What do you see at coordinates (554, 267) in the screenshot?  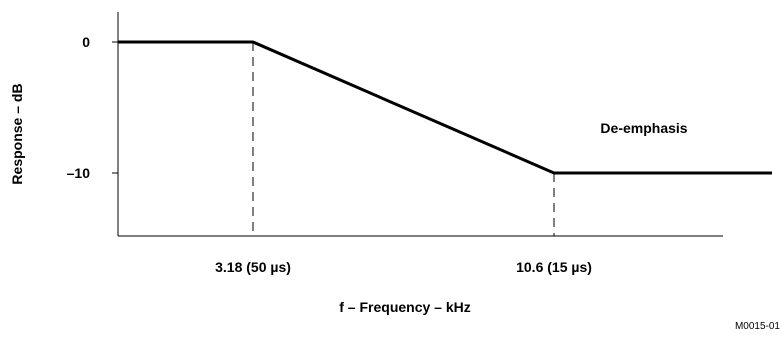 I see `x-tick-label: 10.6 (15 µs)` at bounding box center [554, 267].